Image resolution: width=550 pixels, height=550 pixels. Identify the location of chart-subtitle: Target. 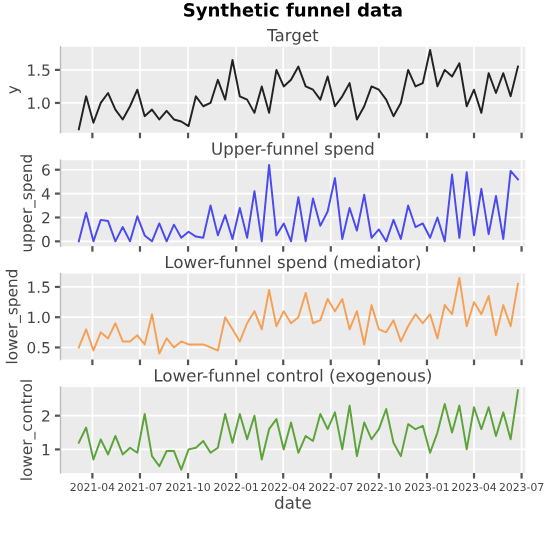
(293, 37).